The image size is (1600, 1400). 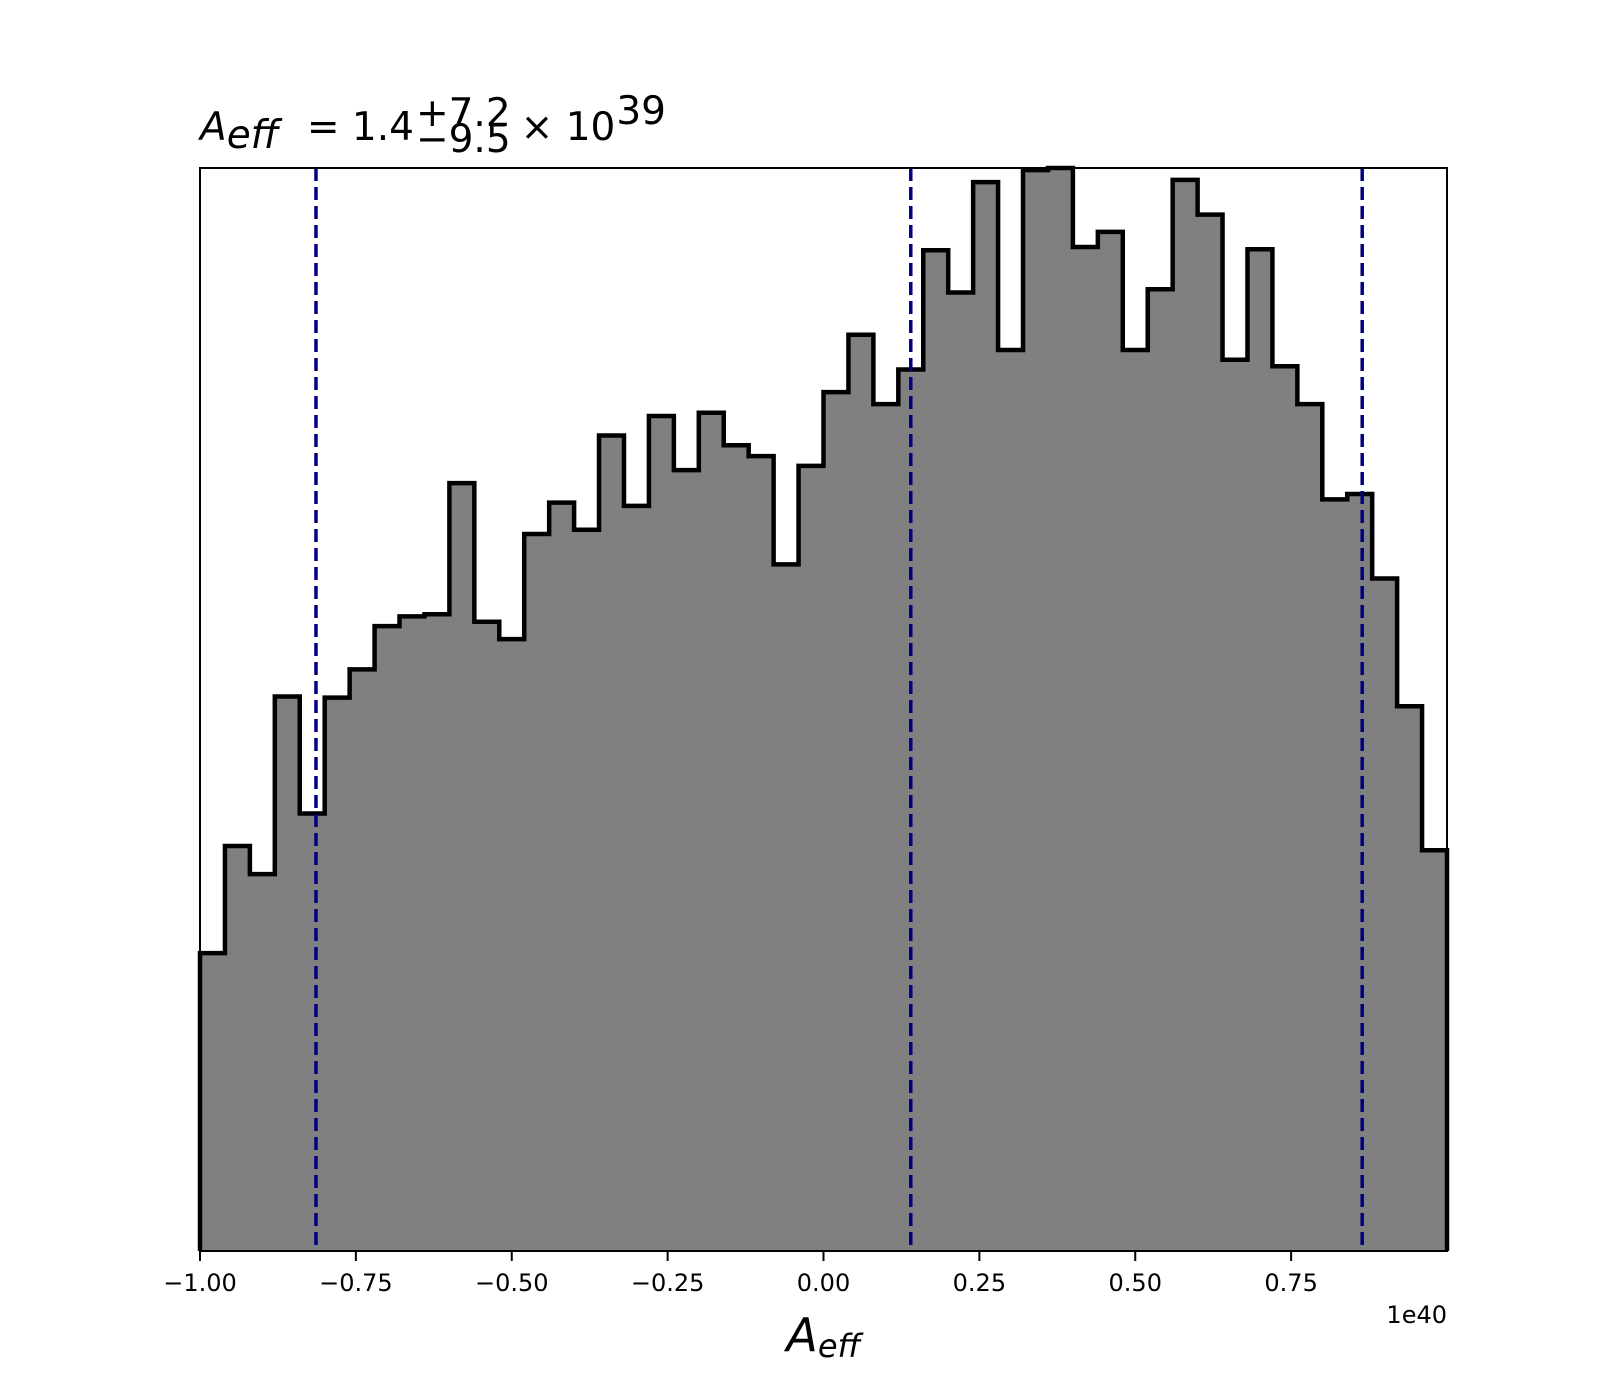 What do you see at coordinates (1290, 1283) in the screenshot?
I see `x-tick-label: 0.75` at bounding box center [1290, 1283].